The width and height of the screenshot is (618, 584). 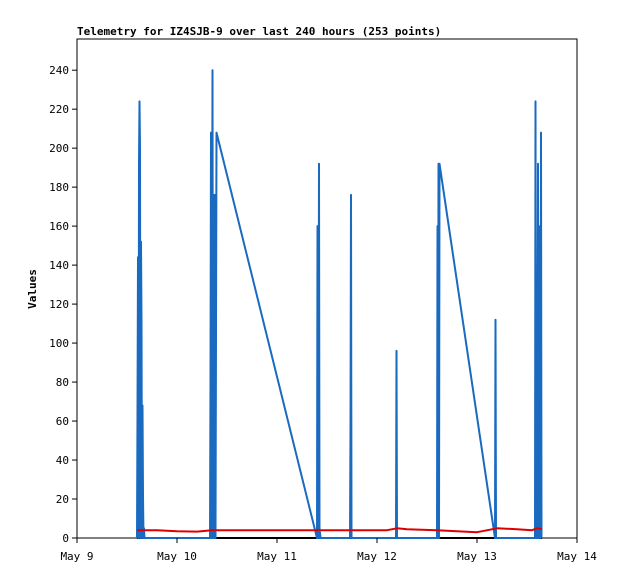 I want to click on x-tick-label: May 9, so click(x=76, y=556).